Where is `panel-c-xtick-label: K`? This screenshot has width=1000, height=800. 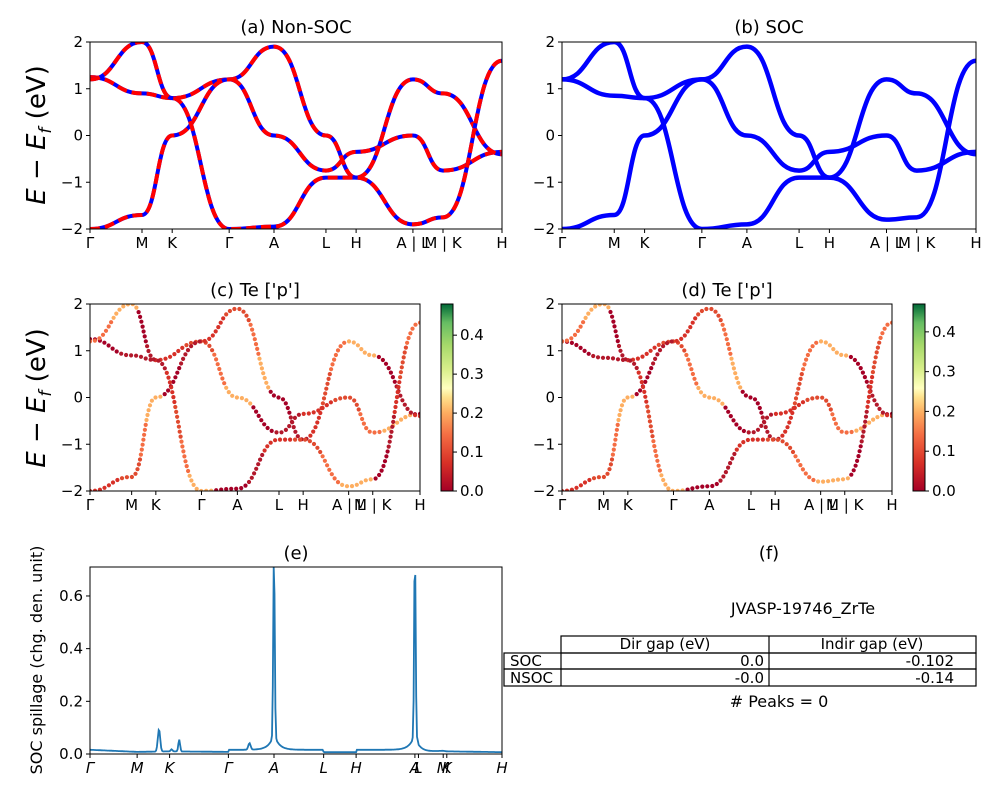
panel-c-xtick-label: K is located at coordinates (156, 505).